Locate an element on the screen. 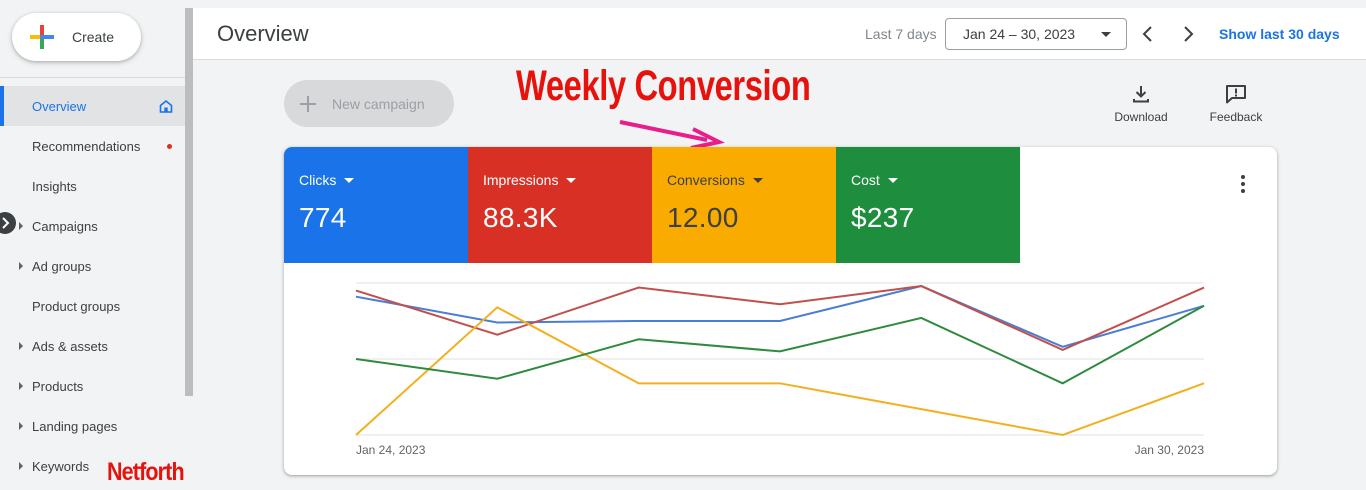 The width and height of the screenshot is (1366, 490). series-line-impressions is located at coordinates (780, 318).